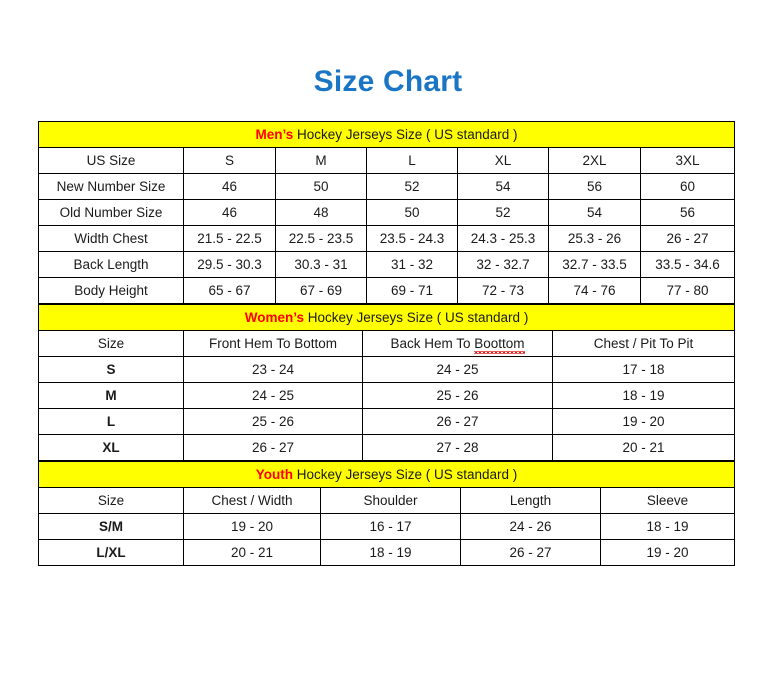 This screenshot has height=692, width=776. I want to click on page-title: Size Chart, so click(388, 81).